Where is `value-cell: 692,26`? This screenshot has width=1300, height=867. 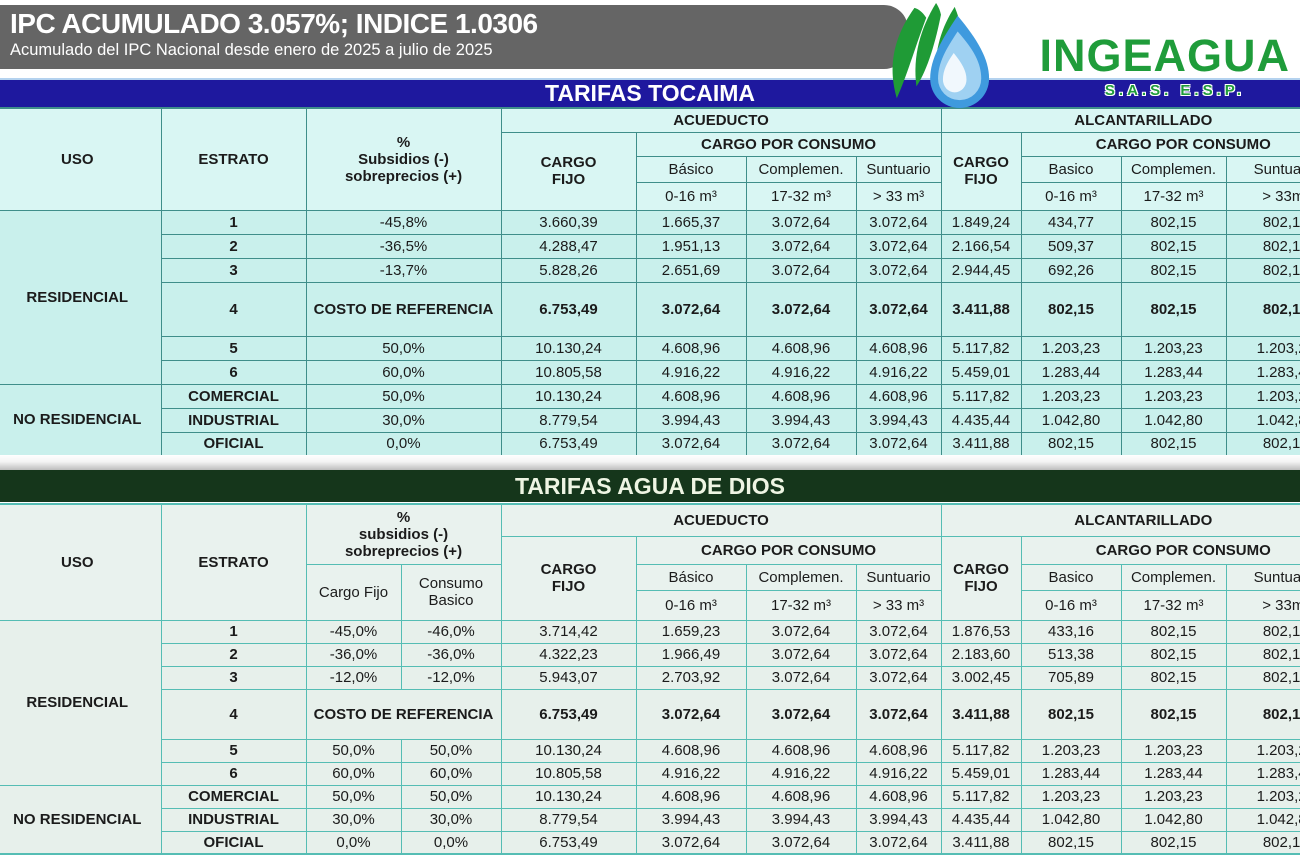
value-cell: 692,26 is located at coordinates (1071, 270).